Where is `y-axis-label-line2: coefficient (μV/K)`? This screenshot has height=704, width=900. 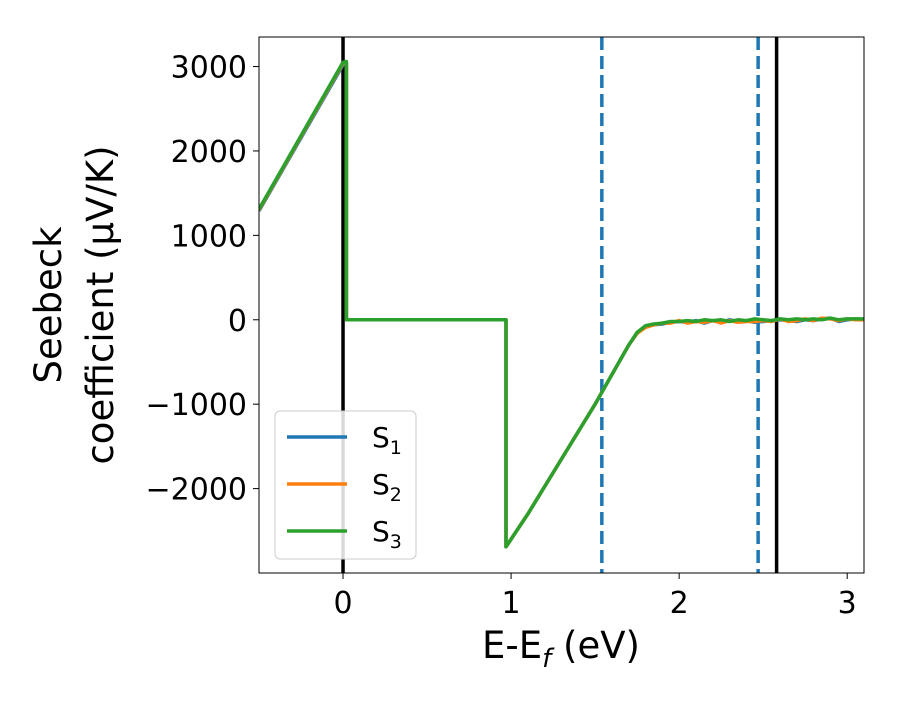 y-axis-label-line2: coefficient (μV/K) is located at coordinates (100, 304).